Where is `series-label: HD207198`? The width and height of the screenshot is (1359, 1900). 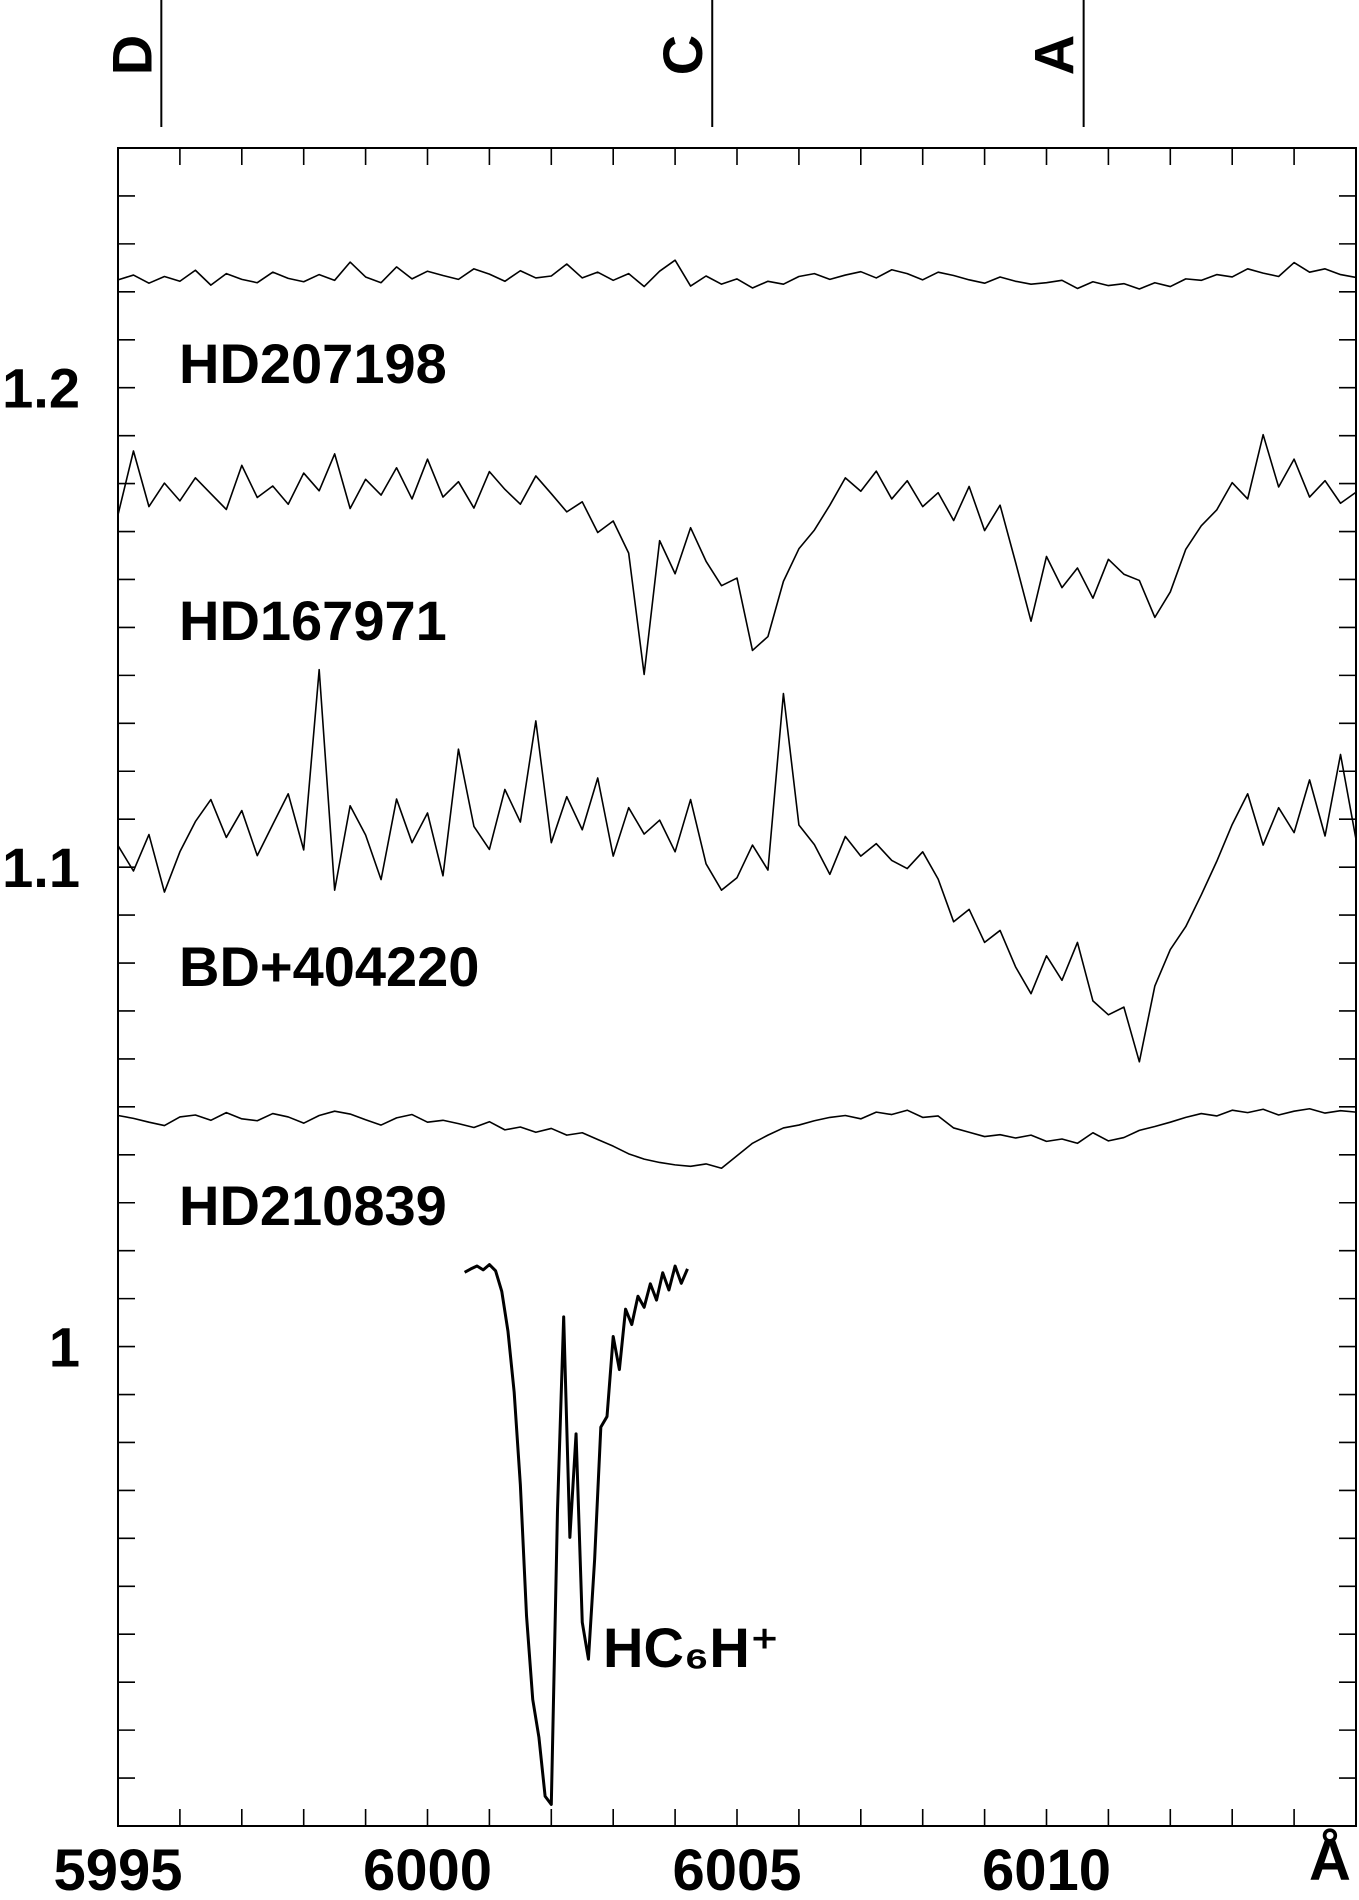 series-label: HD207198 is located at coordinates (313, 363).